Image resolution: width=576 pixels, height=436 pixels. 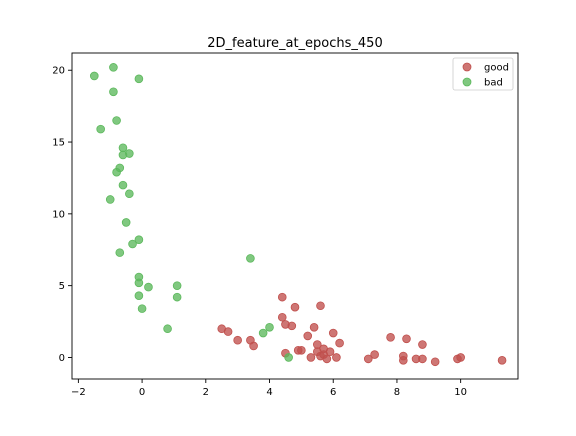 I want to click on y-tick-label: 15, so click(x=58, y=143).